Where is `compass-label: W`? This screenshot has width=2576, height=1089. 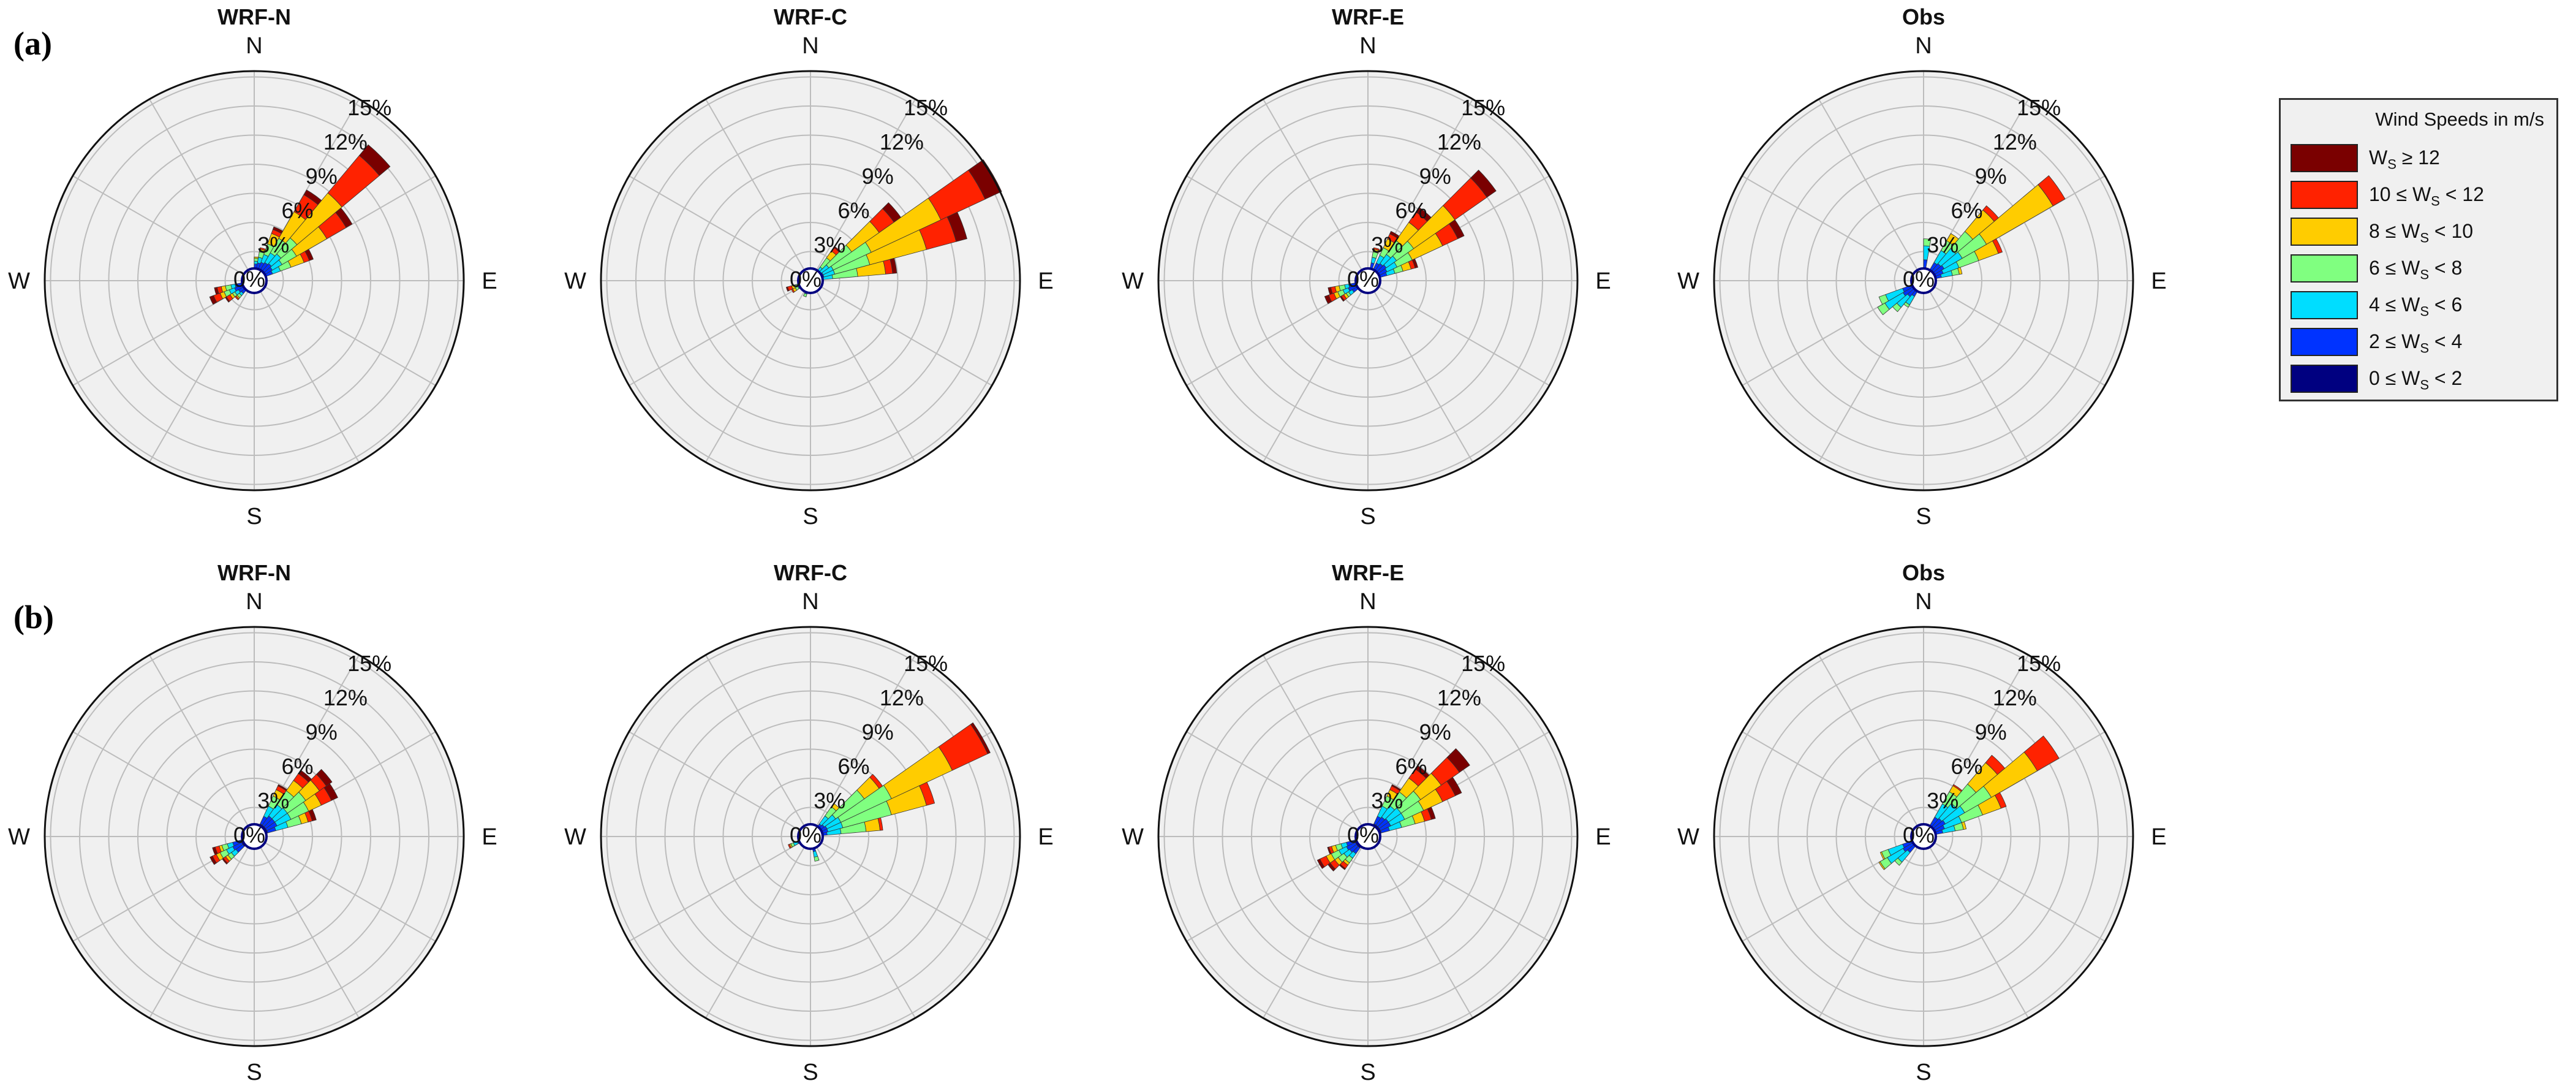
compass-label: W is located at coordinates (1133, 281).